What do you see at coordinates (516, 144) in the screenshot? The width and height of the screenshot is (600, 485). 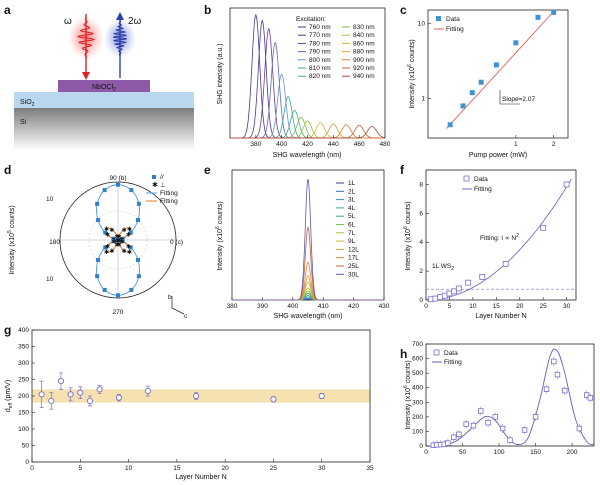 I see `panel-c-xtick-label: 1` at bounding box center [516, 144].